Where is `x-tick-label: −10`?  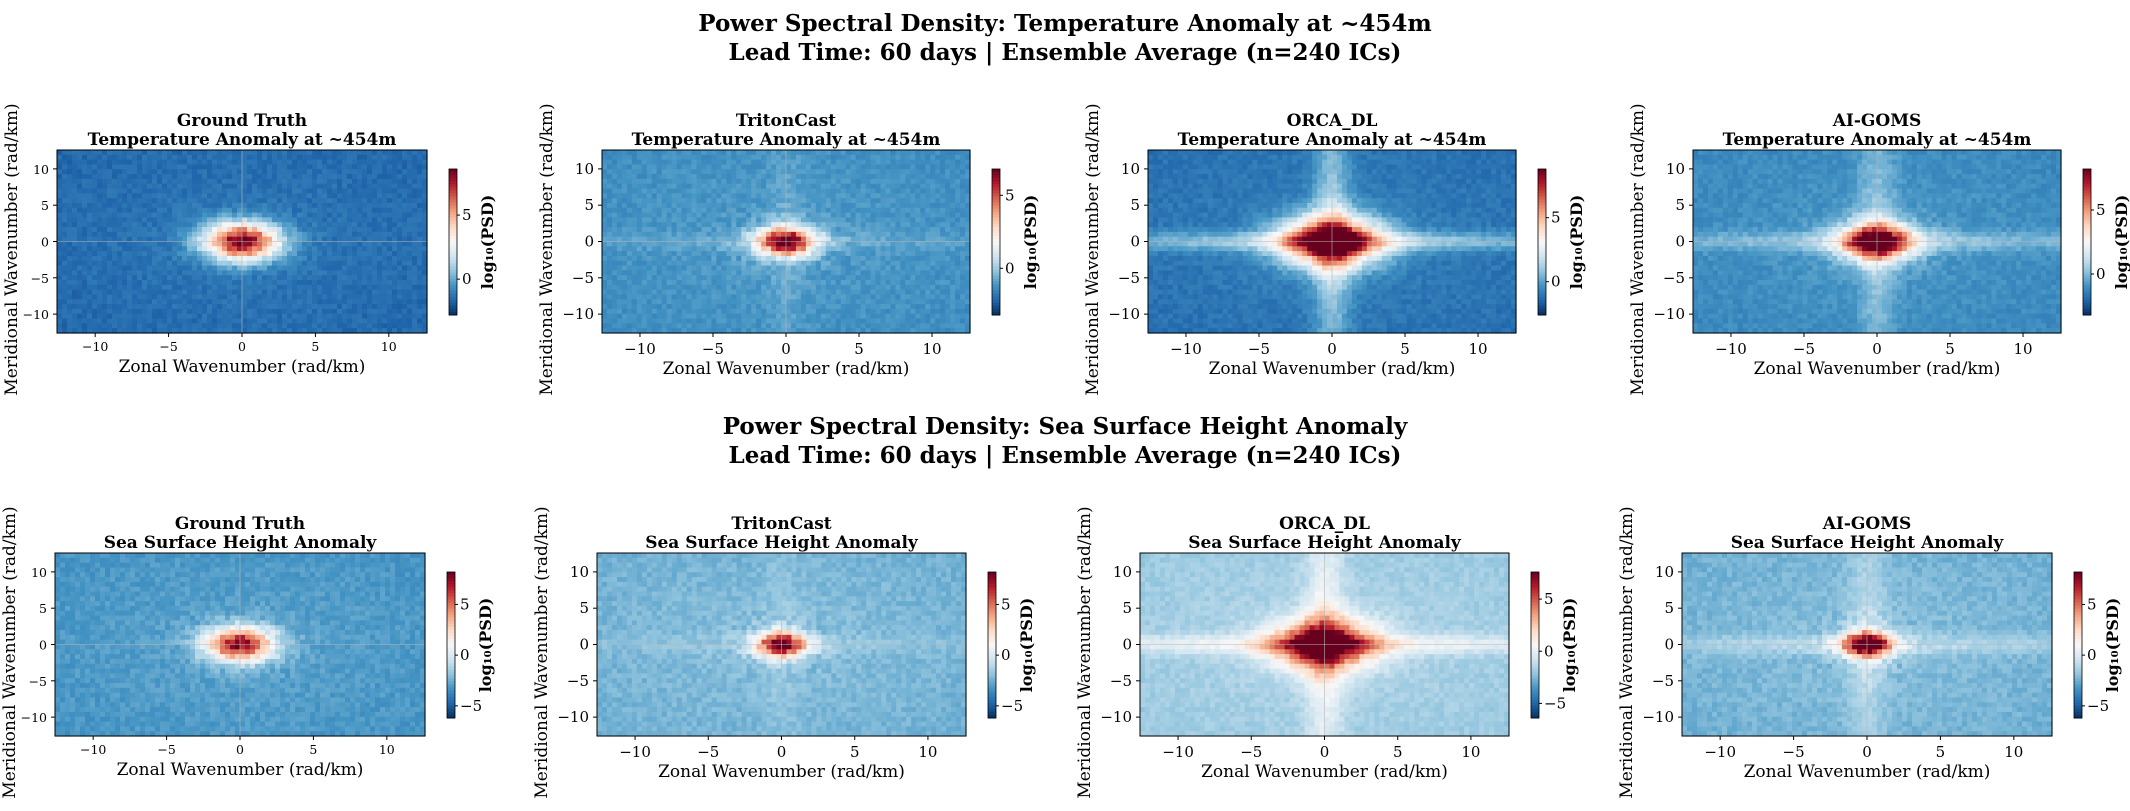
x-tick-label: −10 is located at coordinates (95, 346).